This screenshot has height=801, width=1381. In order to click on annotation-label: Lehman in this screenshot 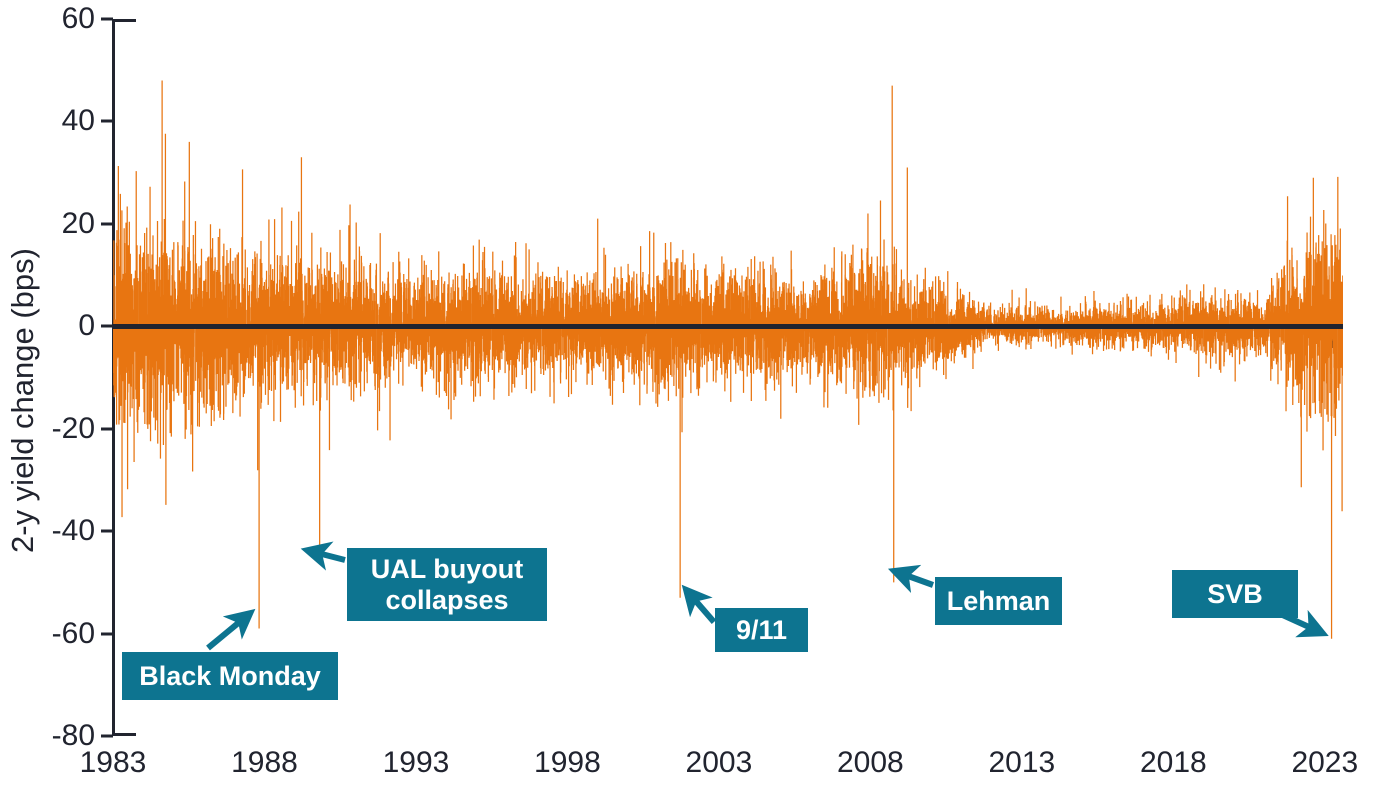, I will do `click(998, 600)`.